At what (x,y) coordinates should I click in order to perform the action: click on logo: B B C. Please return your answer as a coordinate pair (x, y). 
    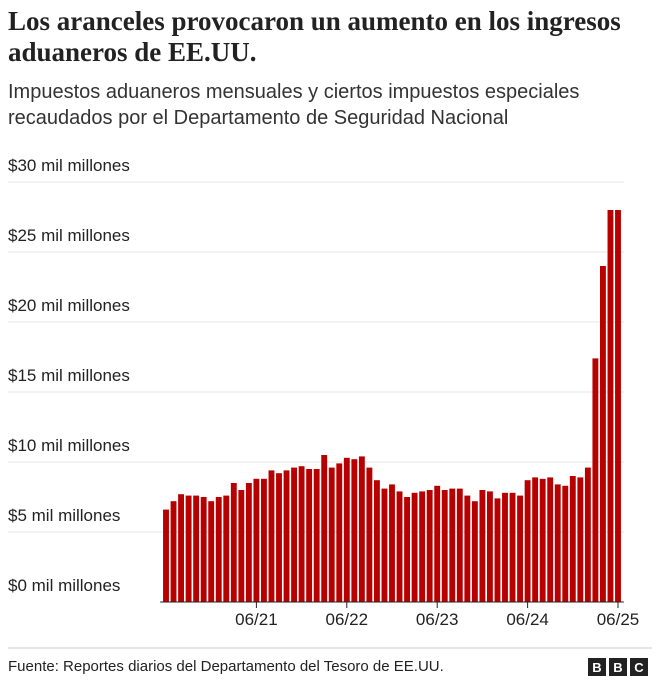
    Looking at the image, I should click on (618, 667).